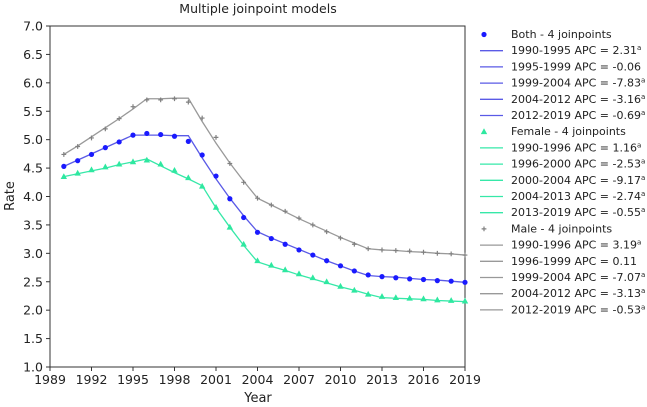  I want to click on legend-segment-label: 1990-1995 APC = 2.31a, so click(576, 50).